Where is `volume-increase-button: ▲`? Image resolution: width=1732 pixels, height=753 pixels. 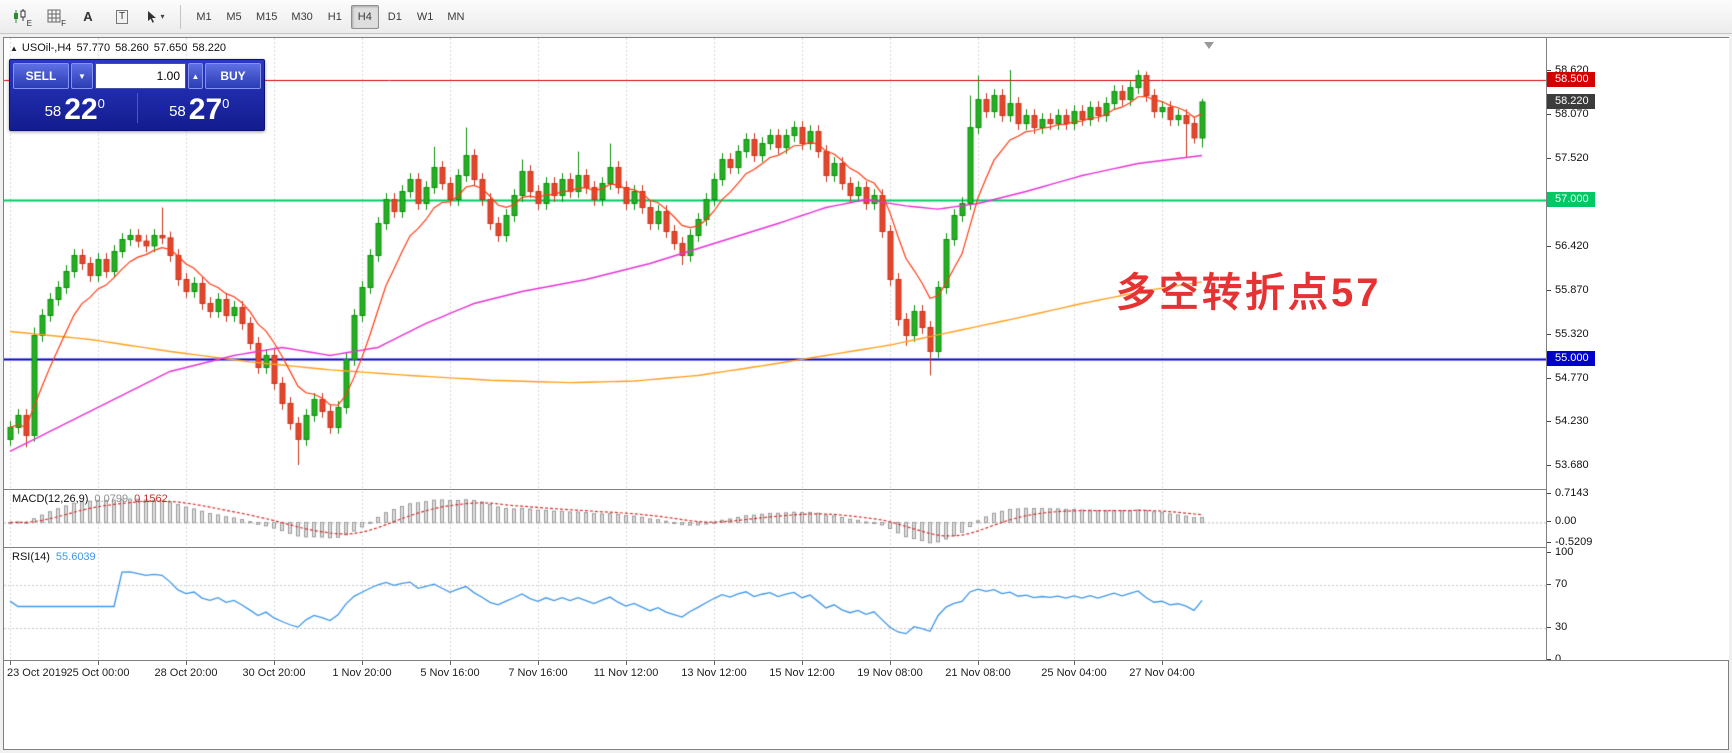
volume-increase-button: ▲ is located at coordinates (195, 76).